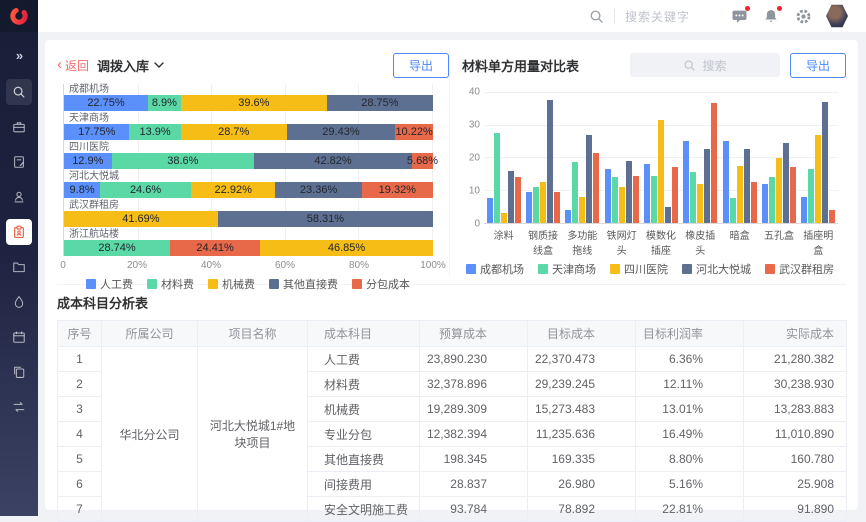  I want to click on bar-segment: 17.75%, so click(97, 132).